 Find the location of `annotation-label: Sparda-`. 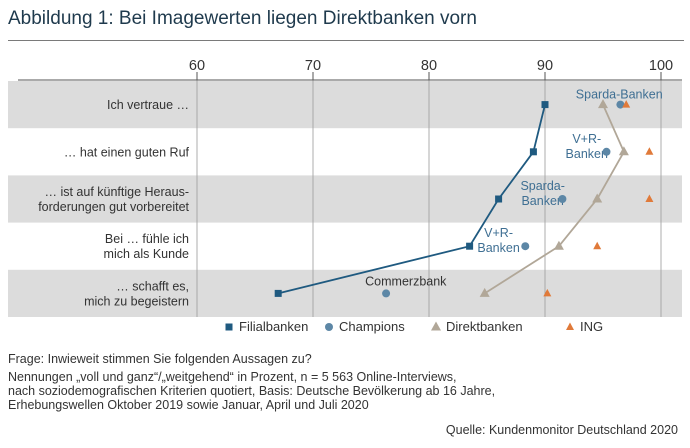

annotation-label: Sparda- is located at coordinates (542, 186).